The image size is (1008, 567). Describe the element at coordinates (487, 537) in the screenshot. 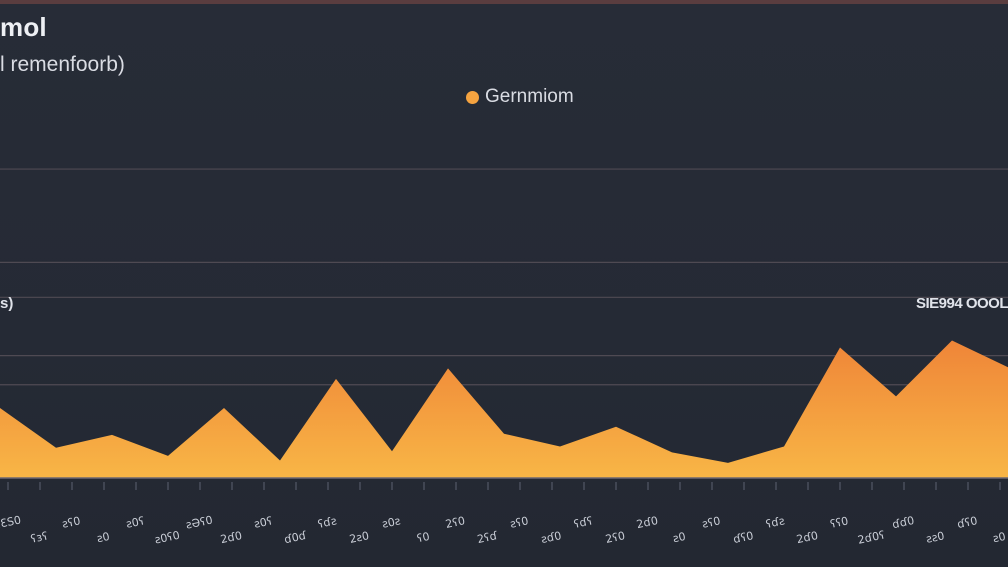

I see `x-tick-label-15: 2ʕɗ` at that location.